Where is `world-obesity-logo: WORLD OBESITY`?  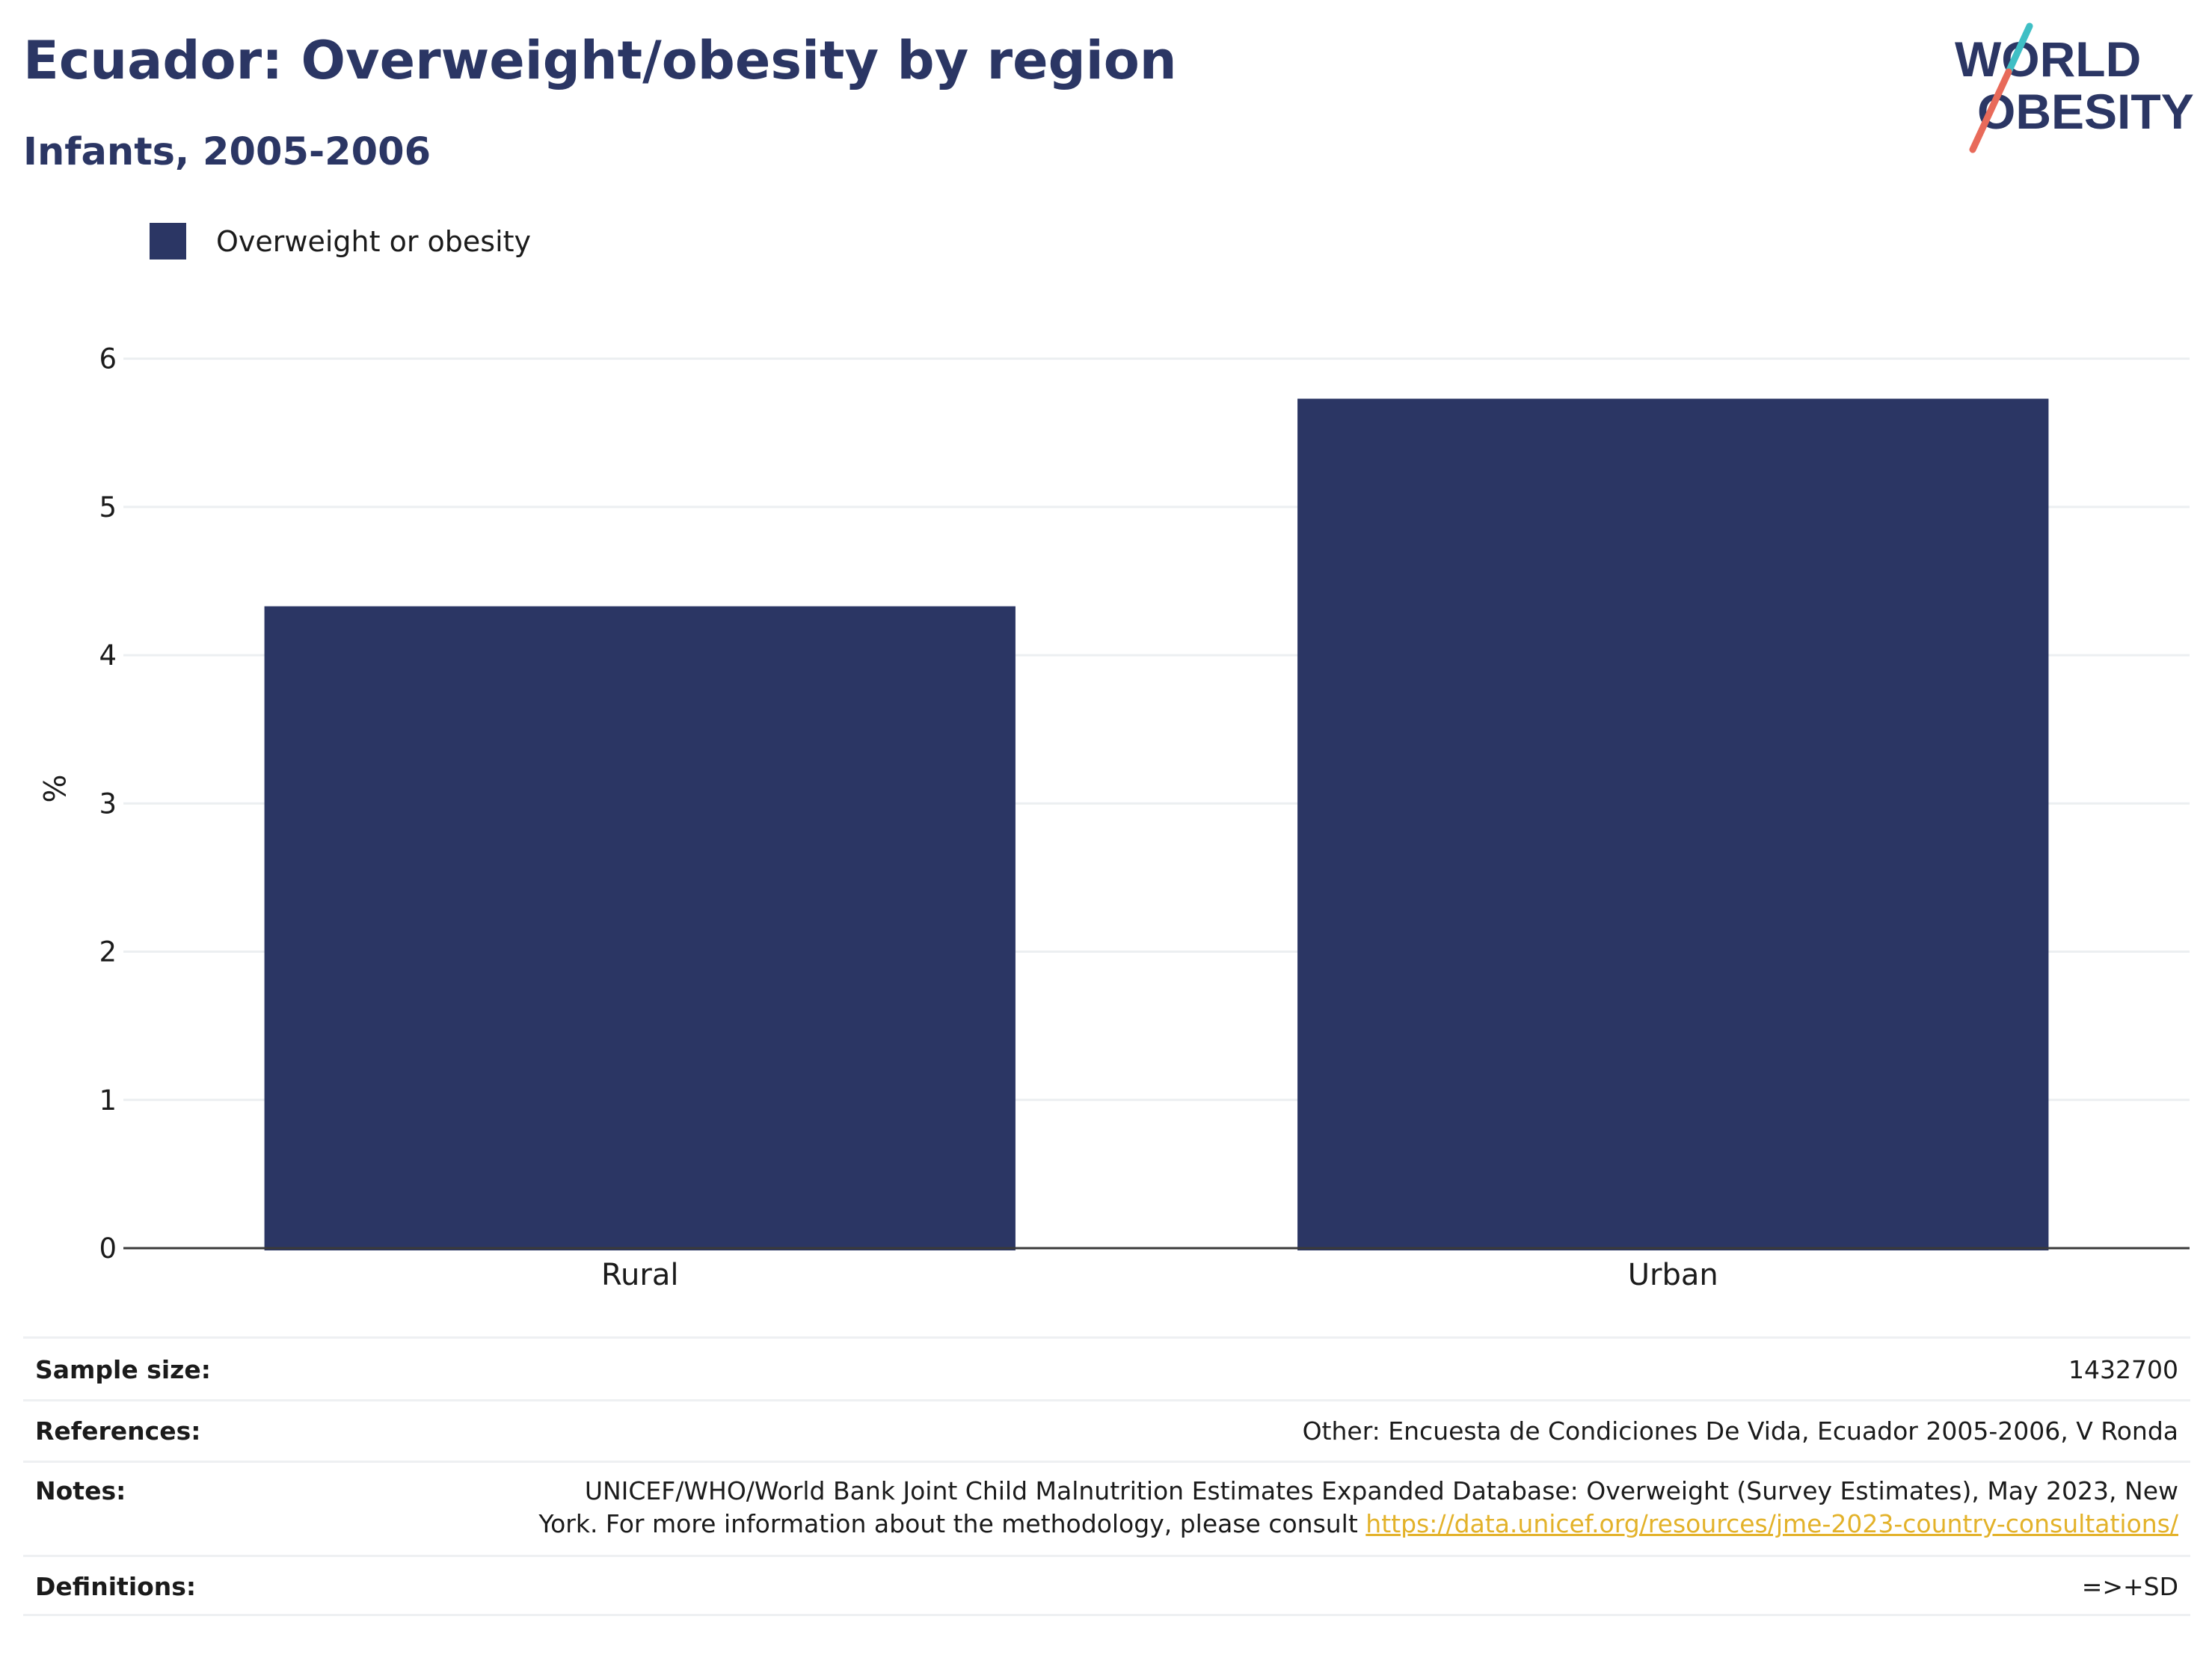 world-obesity-logo: WORLD OBESITY is located at coordinates (2074, 87).